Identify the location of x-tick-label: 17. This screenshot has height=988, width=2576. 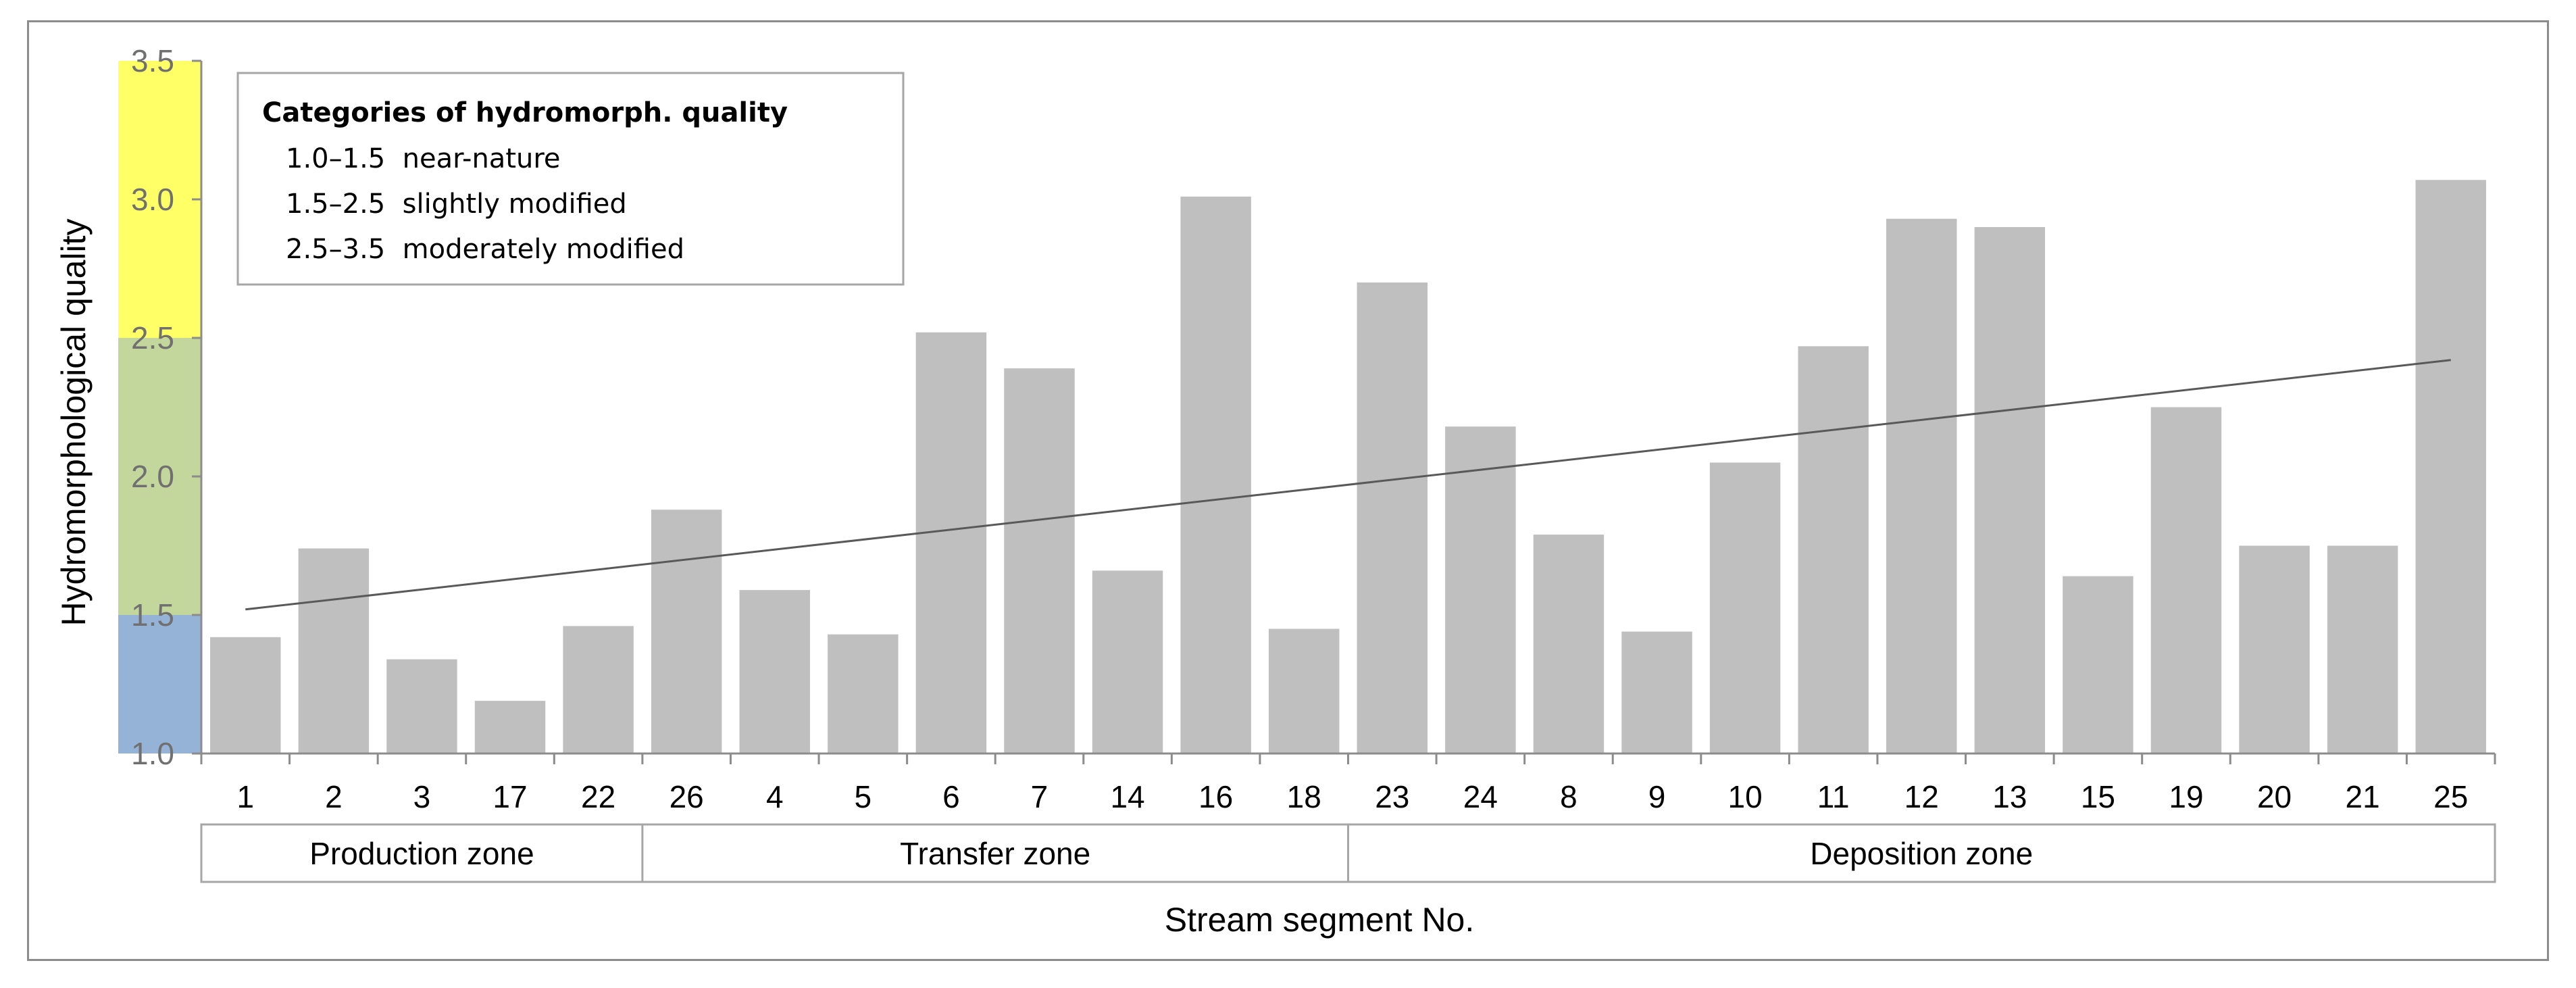
(510, 796).